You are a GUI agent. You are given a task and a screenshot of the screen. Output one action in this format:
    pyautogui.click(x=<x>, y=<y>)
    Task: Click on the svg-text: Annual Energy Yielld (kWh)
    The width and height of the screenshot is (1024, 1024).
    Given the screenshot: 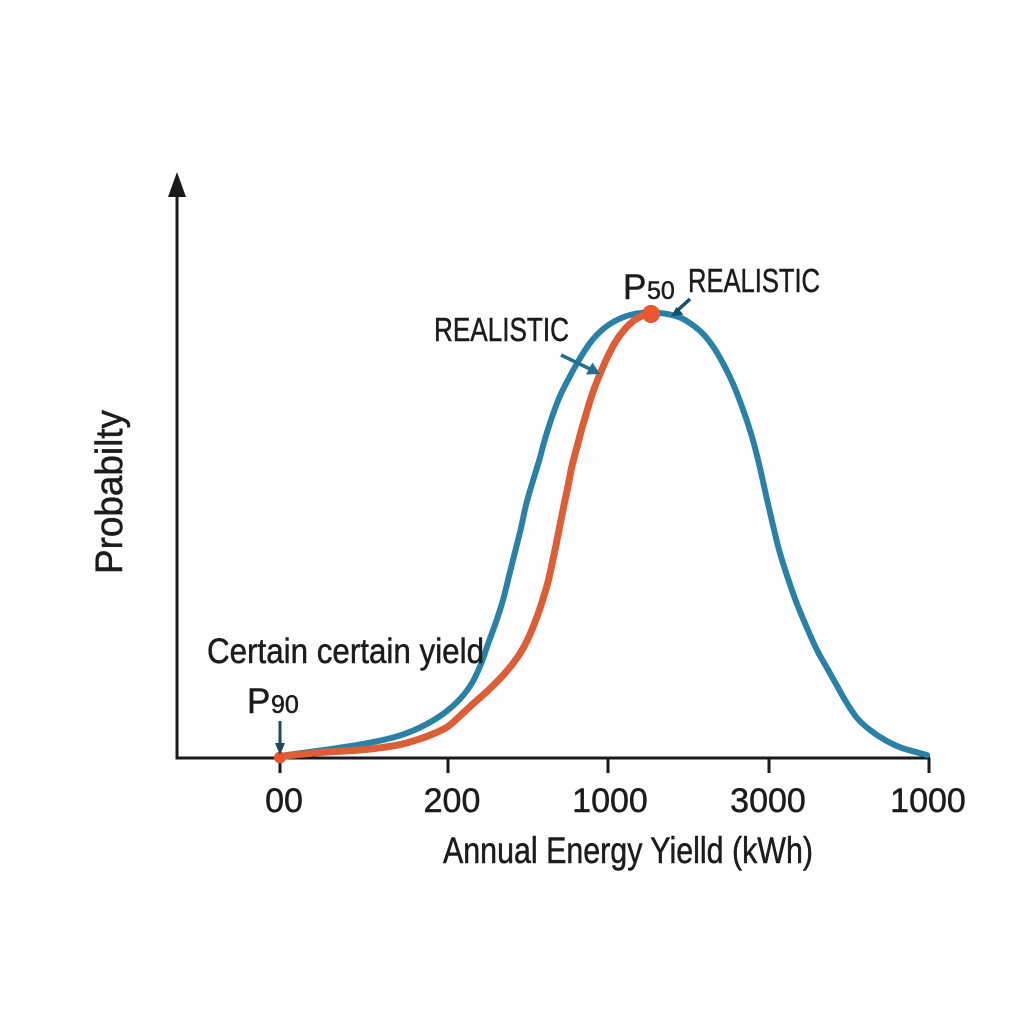 What is the action you would take?
    pyautogui.click(x=628, y=850)
    